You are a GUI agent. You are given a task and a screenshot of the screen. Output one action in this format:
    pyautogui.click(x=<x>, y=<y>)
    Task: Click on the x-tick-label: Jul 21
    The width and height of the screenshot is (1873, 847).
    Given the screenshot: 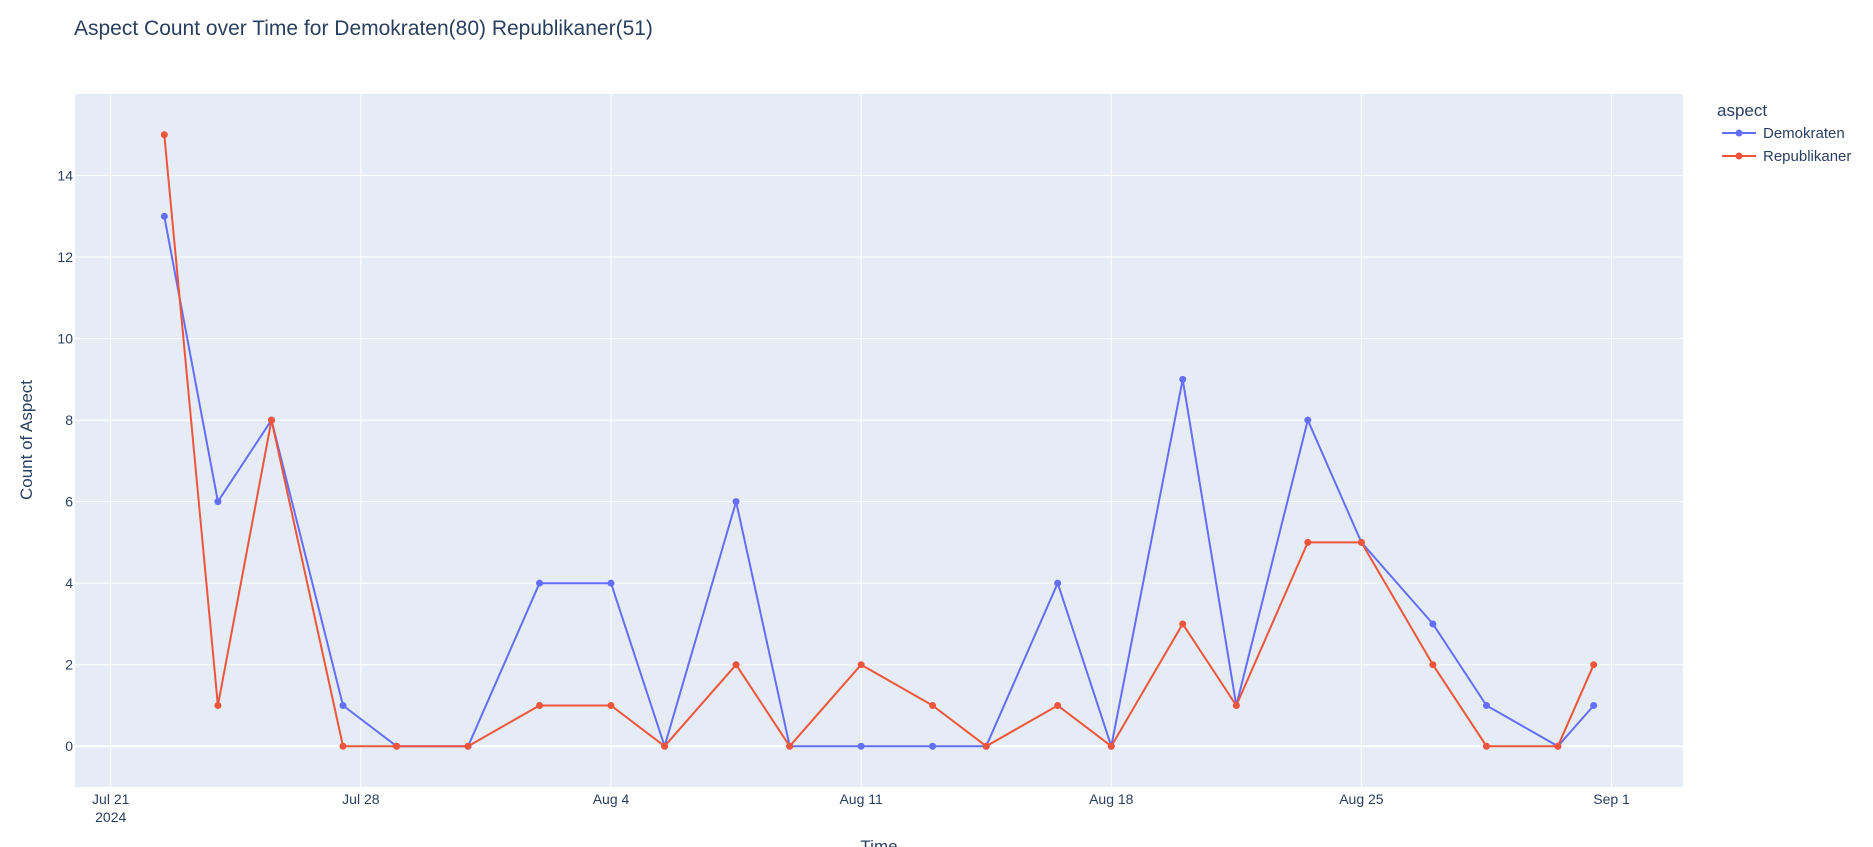 What is the action you would take?
    pyautogui.click(x=111, y=799)
    